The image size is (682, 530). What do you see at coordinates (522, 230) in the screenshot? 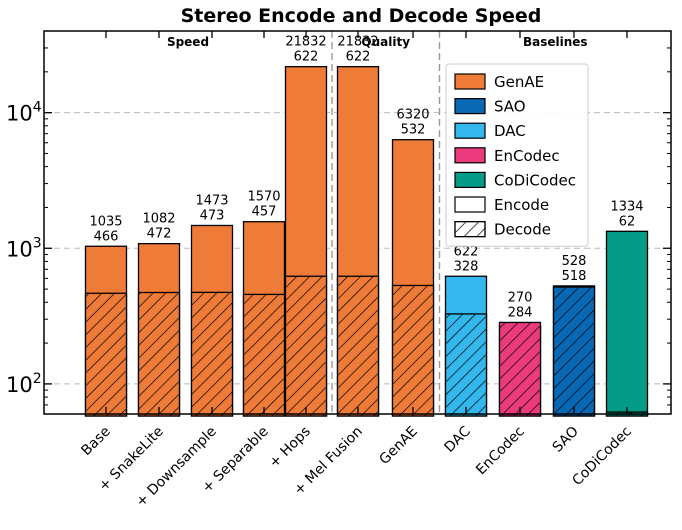
I see `legend-label: Decode` at bounding box center [522, 230].